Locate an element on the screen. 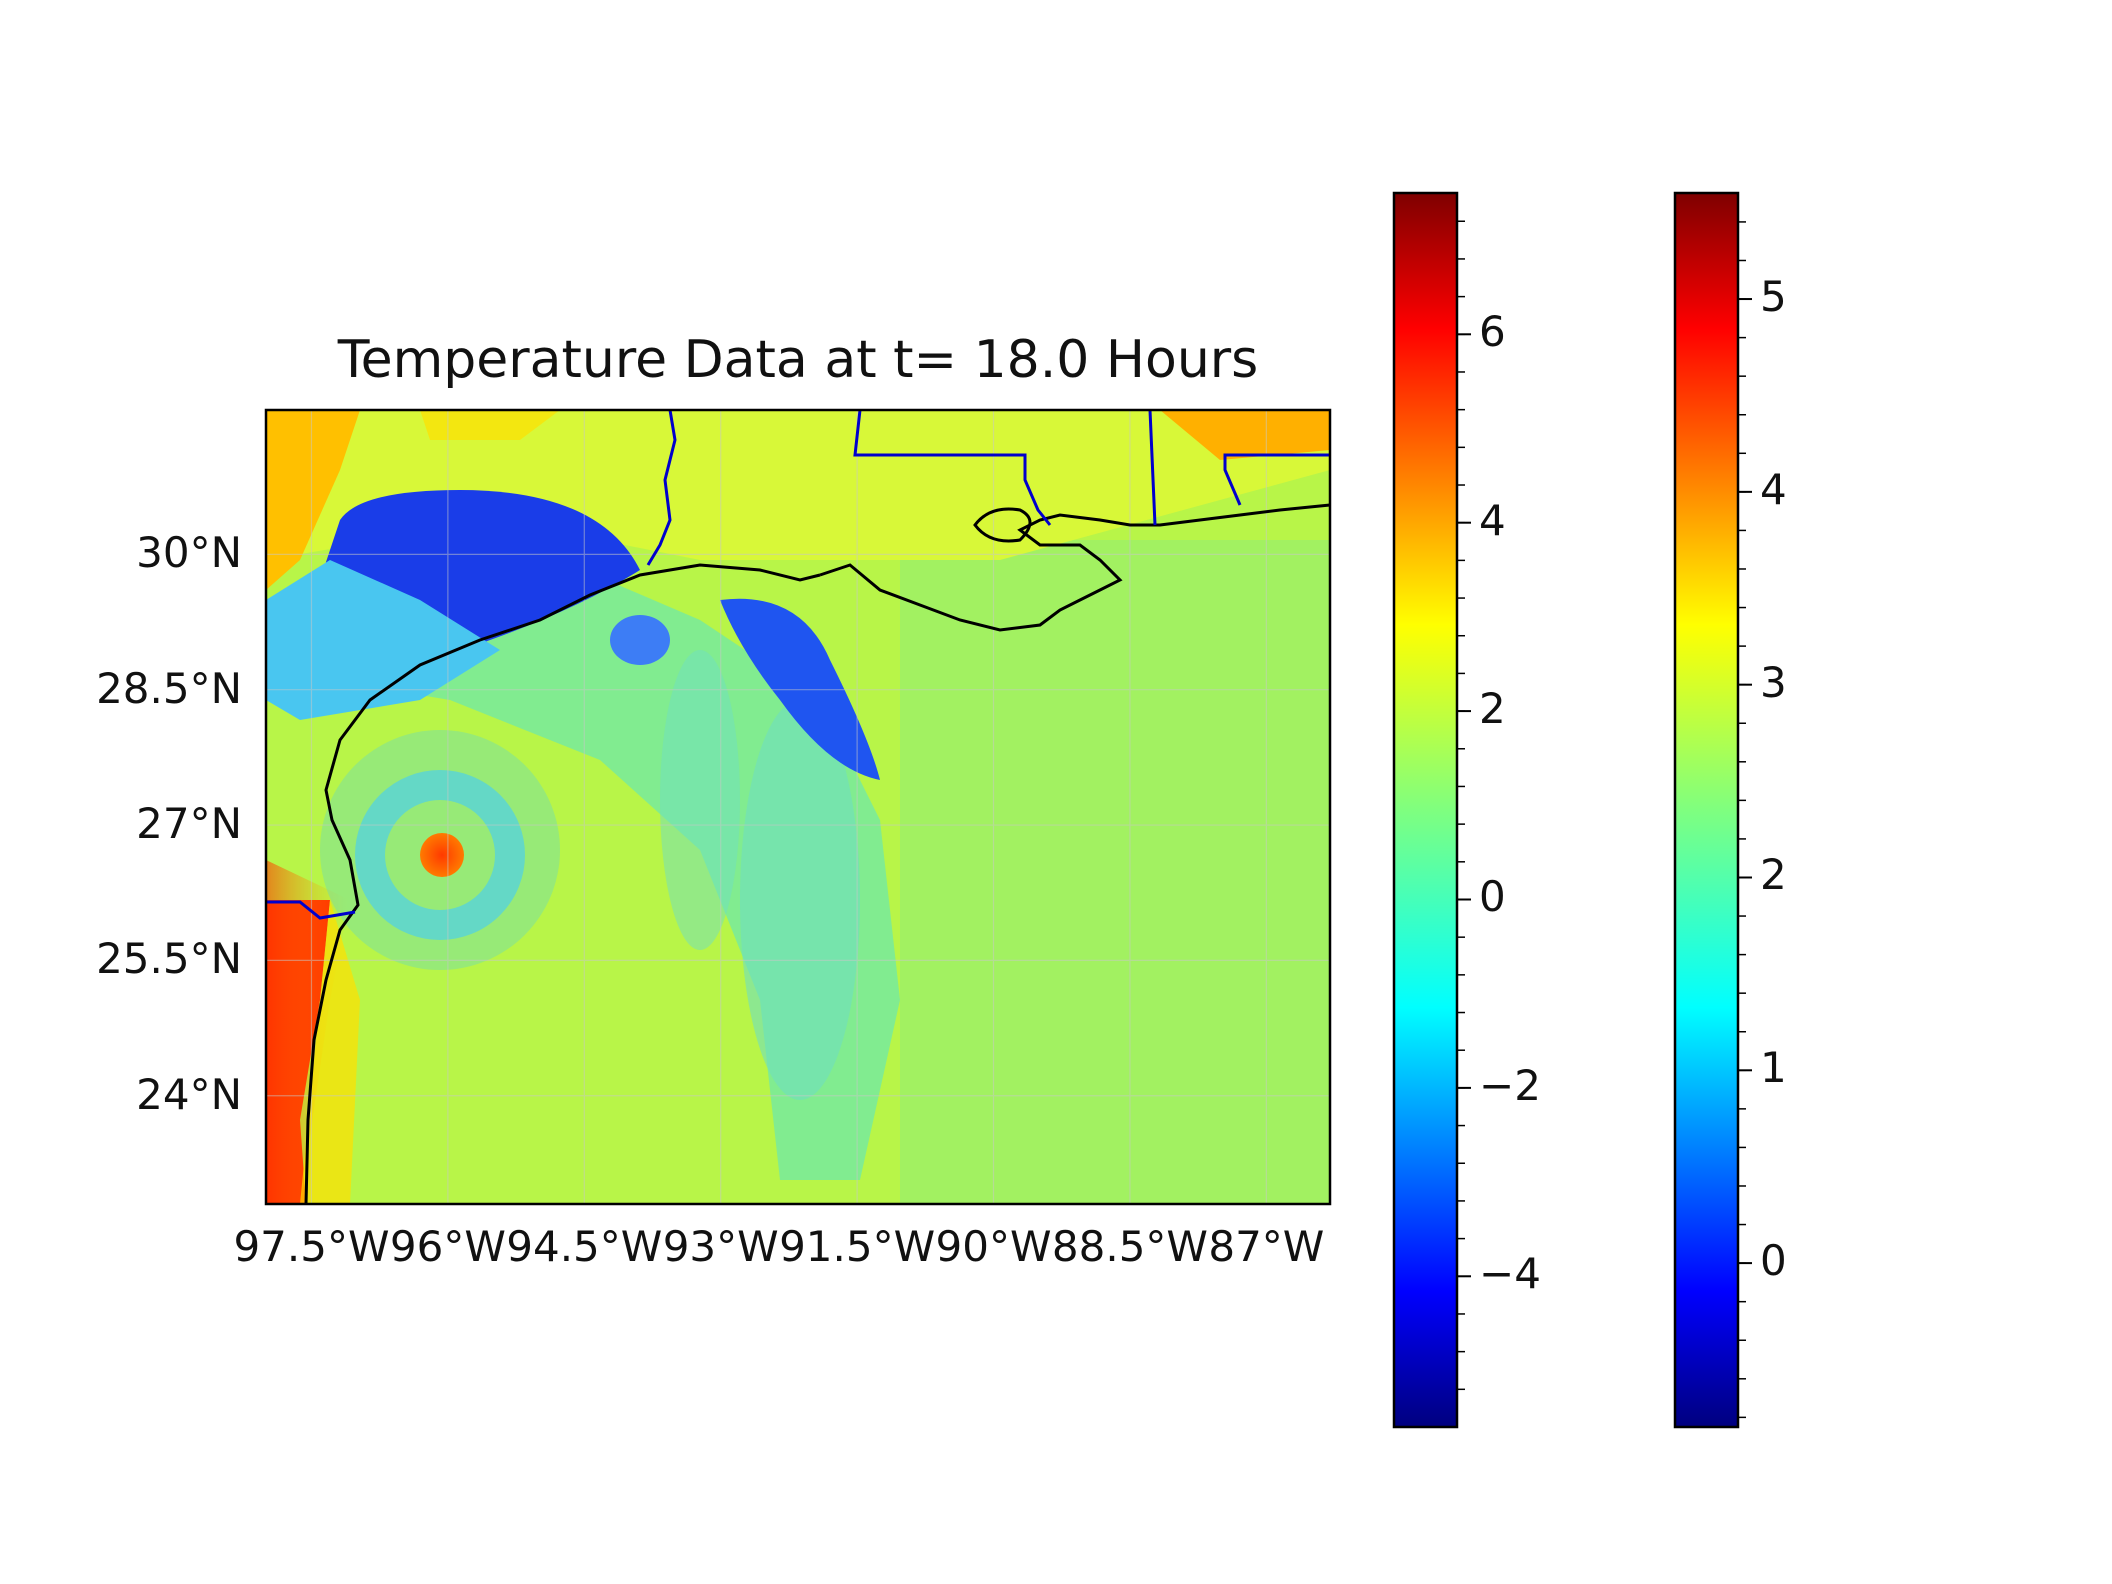  lon-tick-label: 94.5°W is located at coordinates (584, 1246).